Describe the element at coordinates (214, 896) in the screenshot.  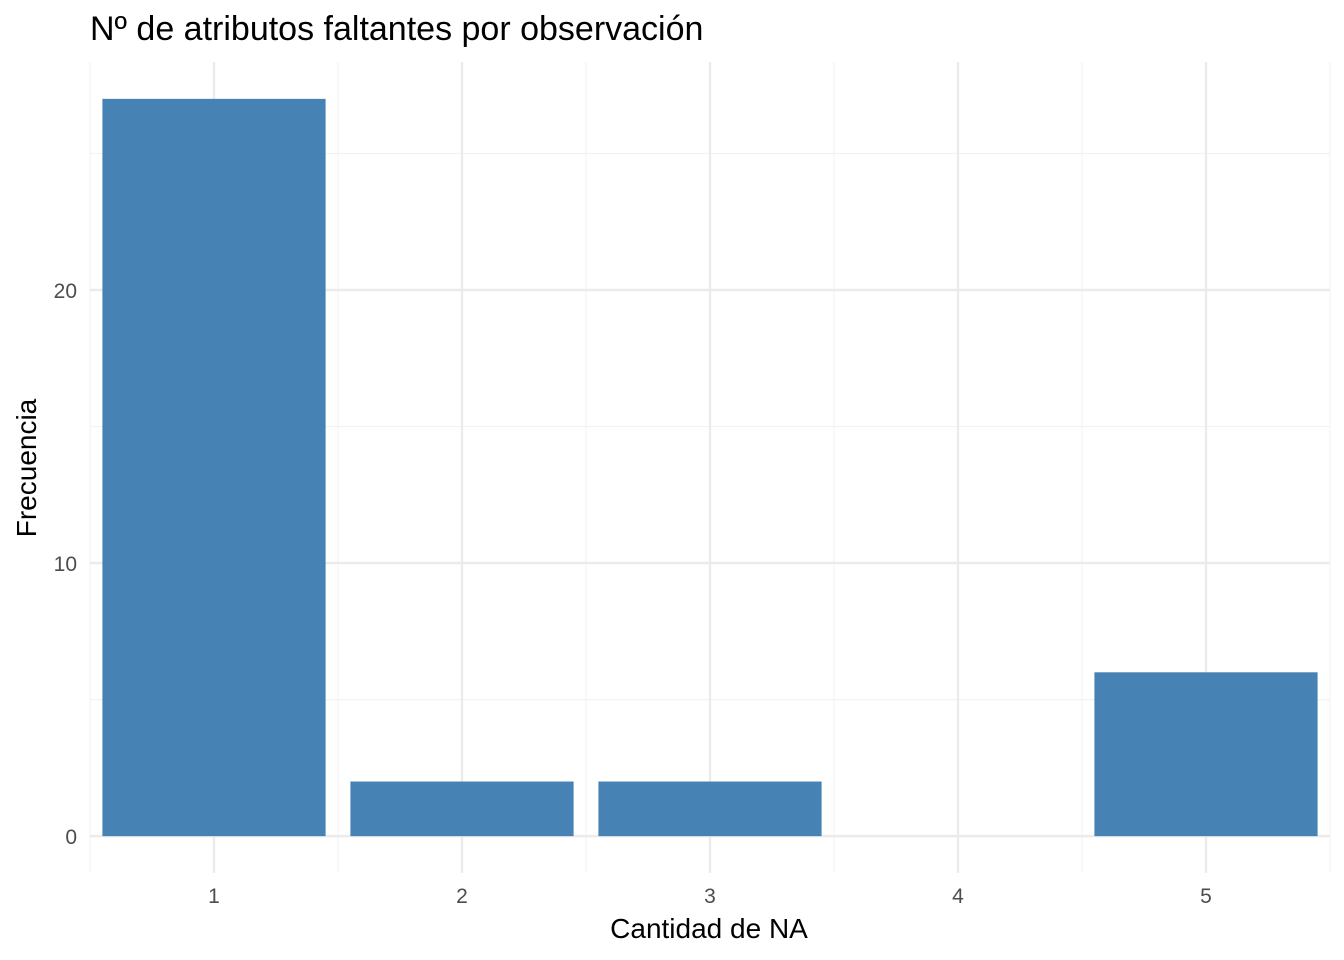
I see `x-tick-label: 1` at that location.